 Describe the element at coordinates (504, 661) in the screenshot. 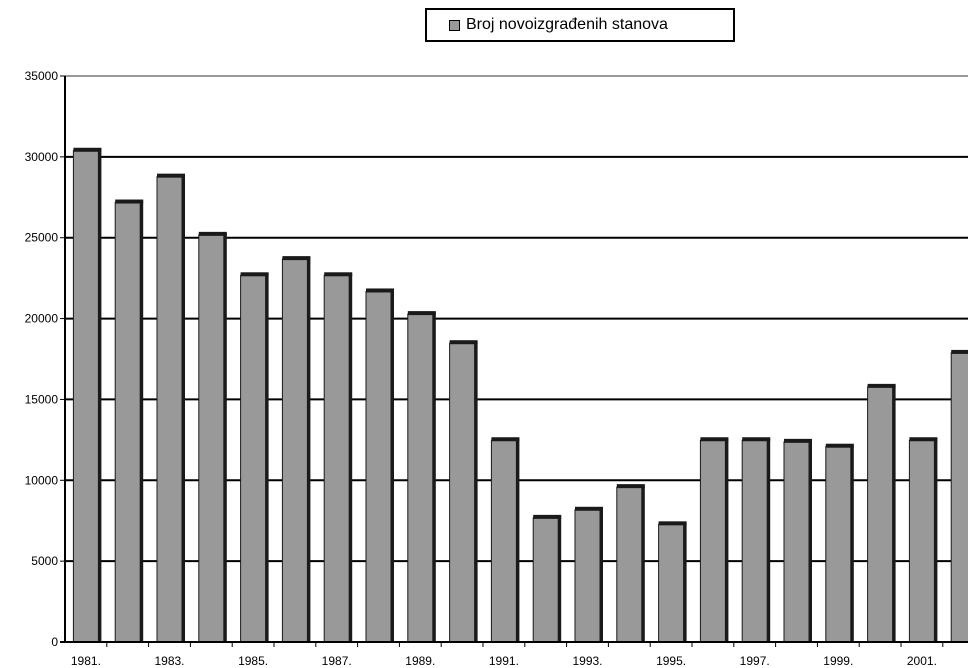

I see `x-tick-label: 1991.` at that location.